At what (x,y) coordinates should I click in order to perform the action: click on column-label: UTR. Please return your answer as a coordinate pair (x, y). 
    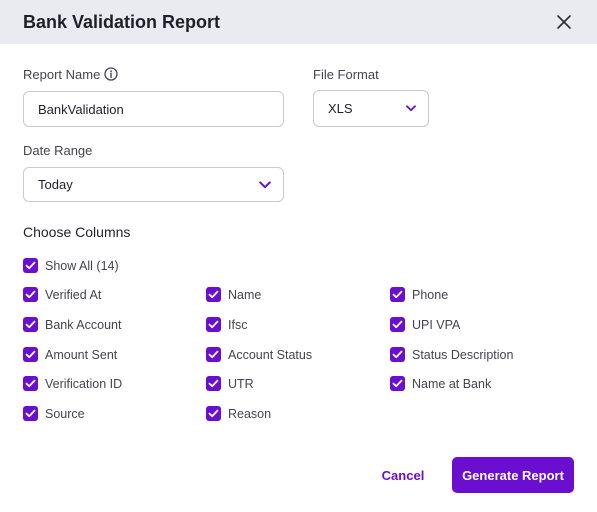
    Looking at the image, I should click on (241, 383).